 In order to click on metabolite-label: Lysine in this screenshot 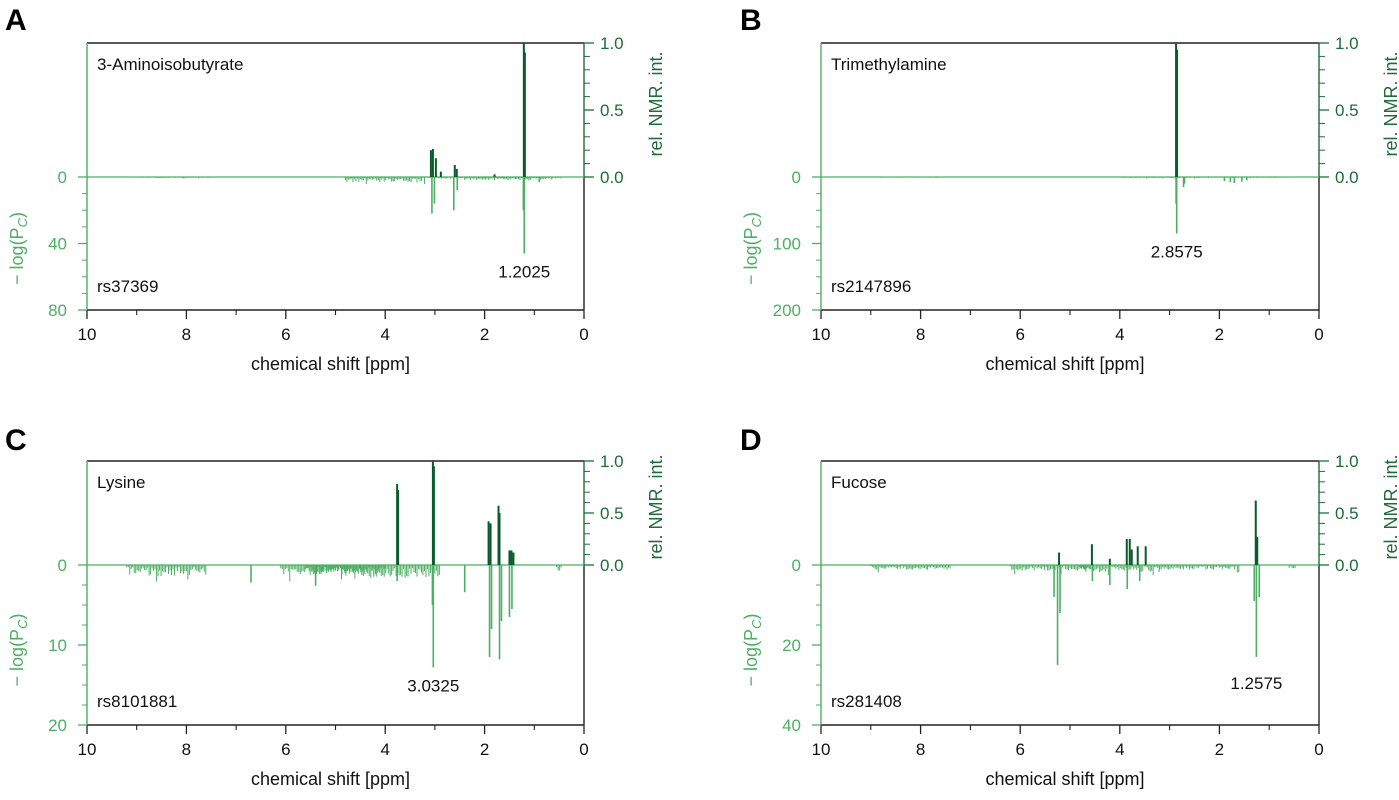, I will do `click(121, 482)`.